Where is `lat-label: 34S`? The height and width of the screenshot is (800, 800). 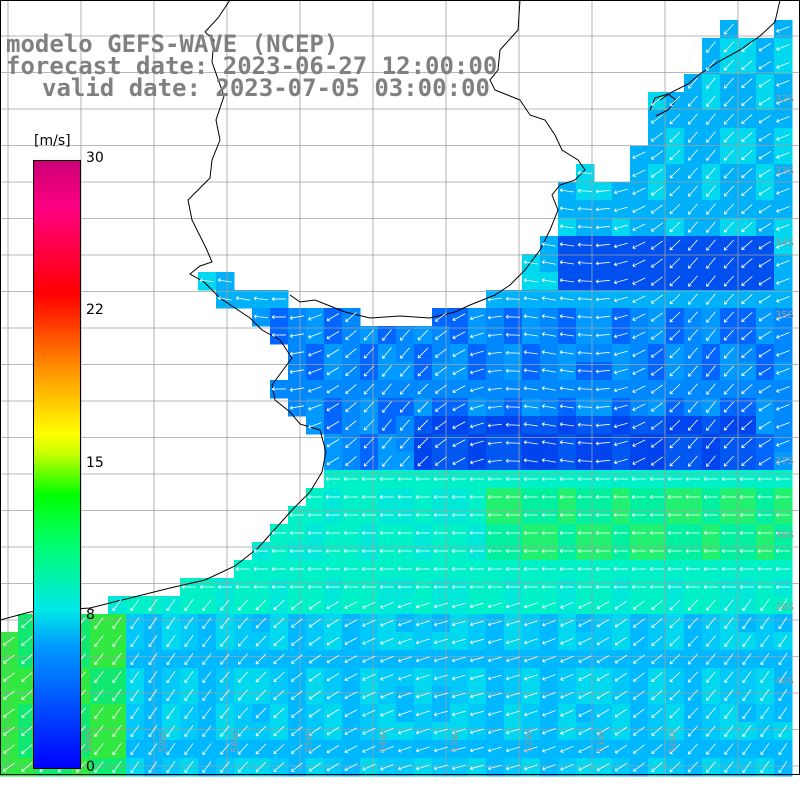
lat-label: 34S is located at coordinates (784, 243).